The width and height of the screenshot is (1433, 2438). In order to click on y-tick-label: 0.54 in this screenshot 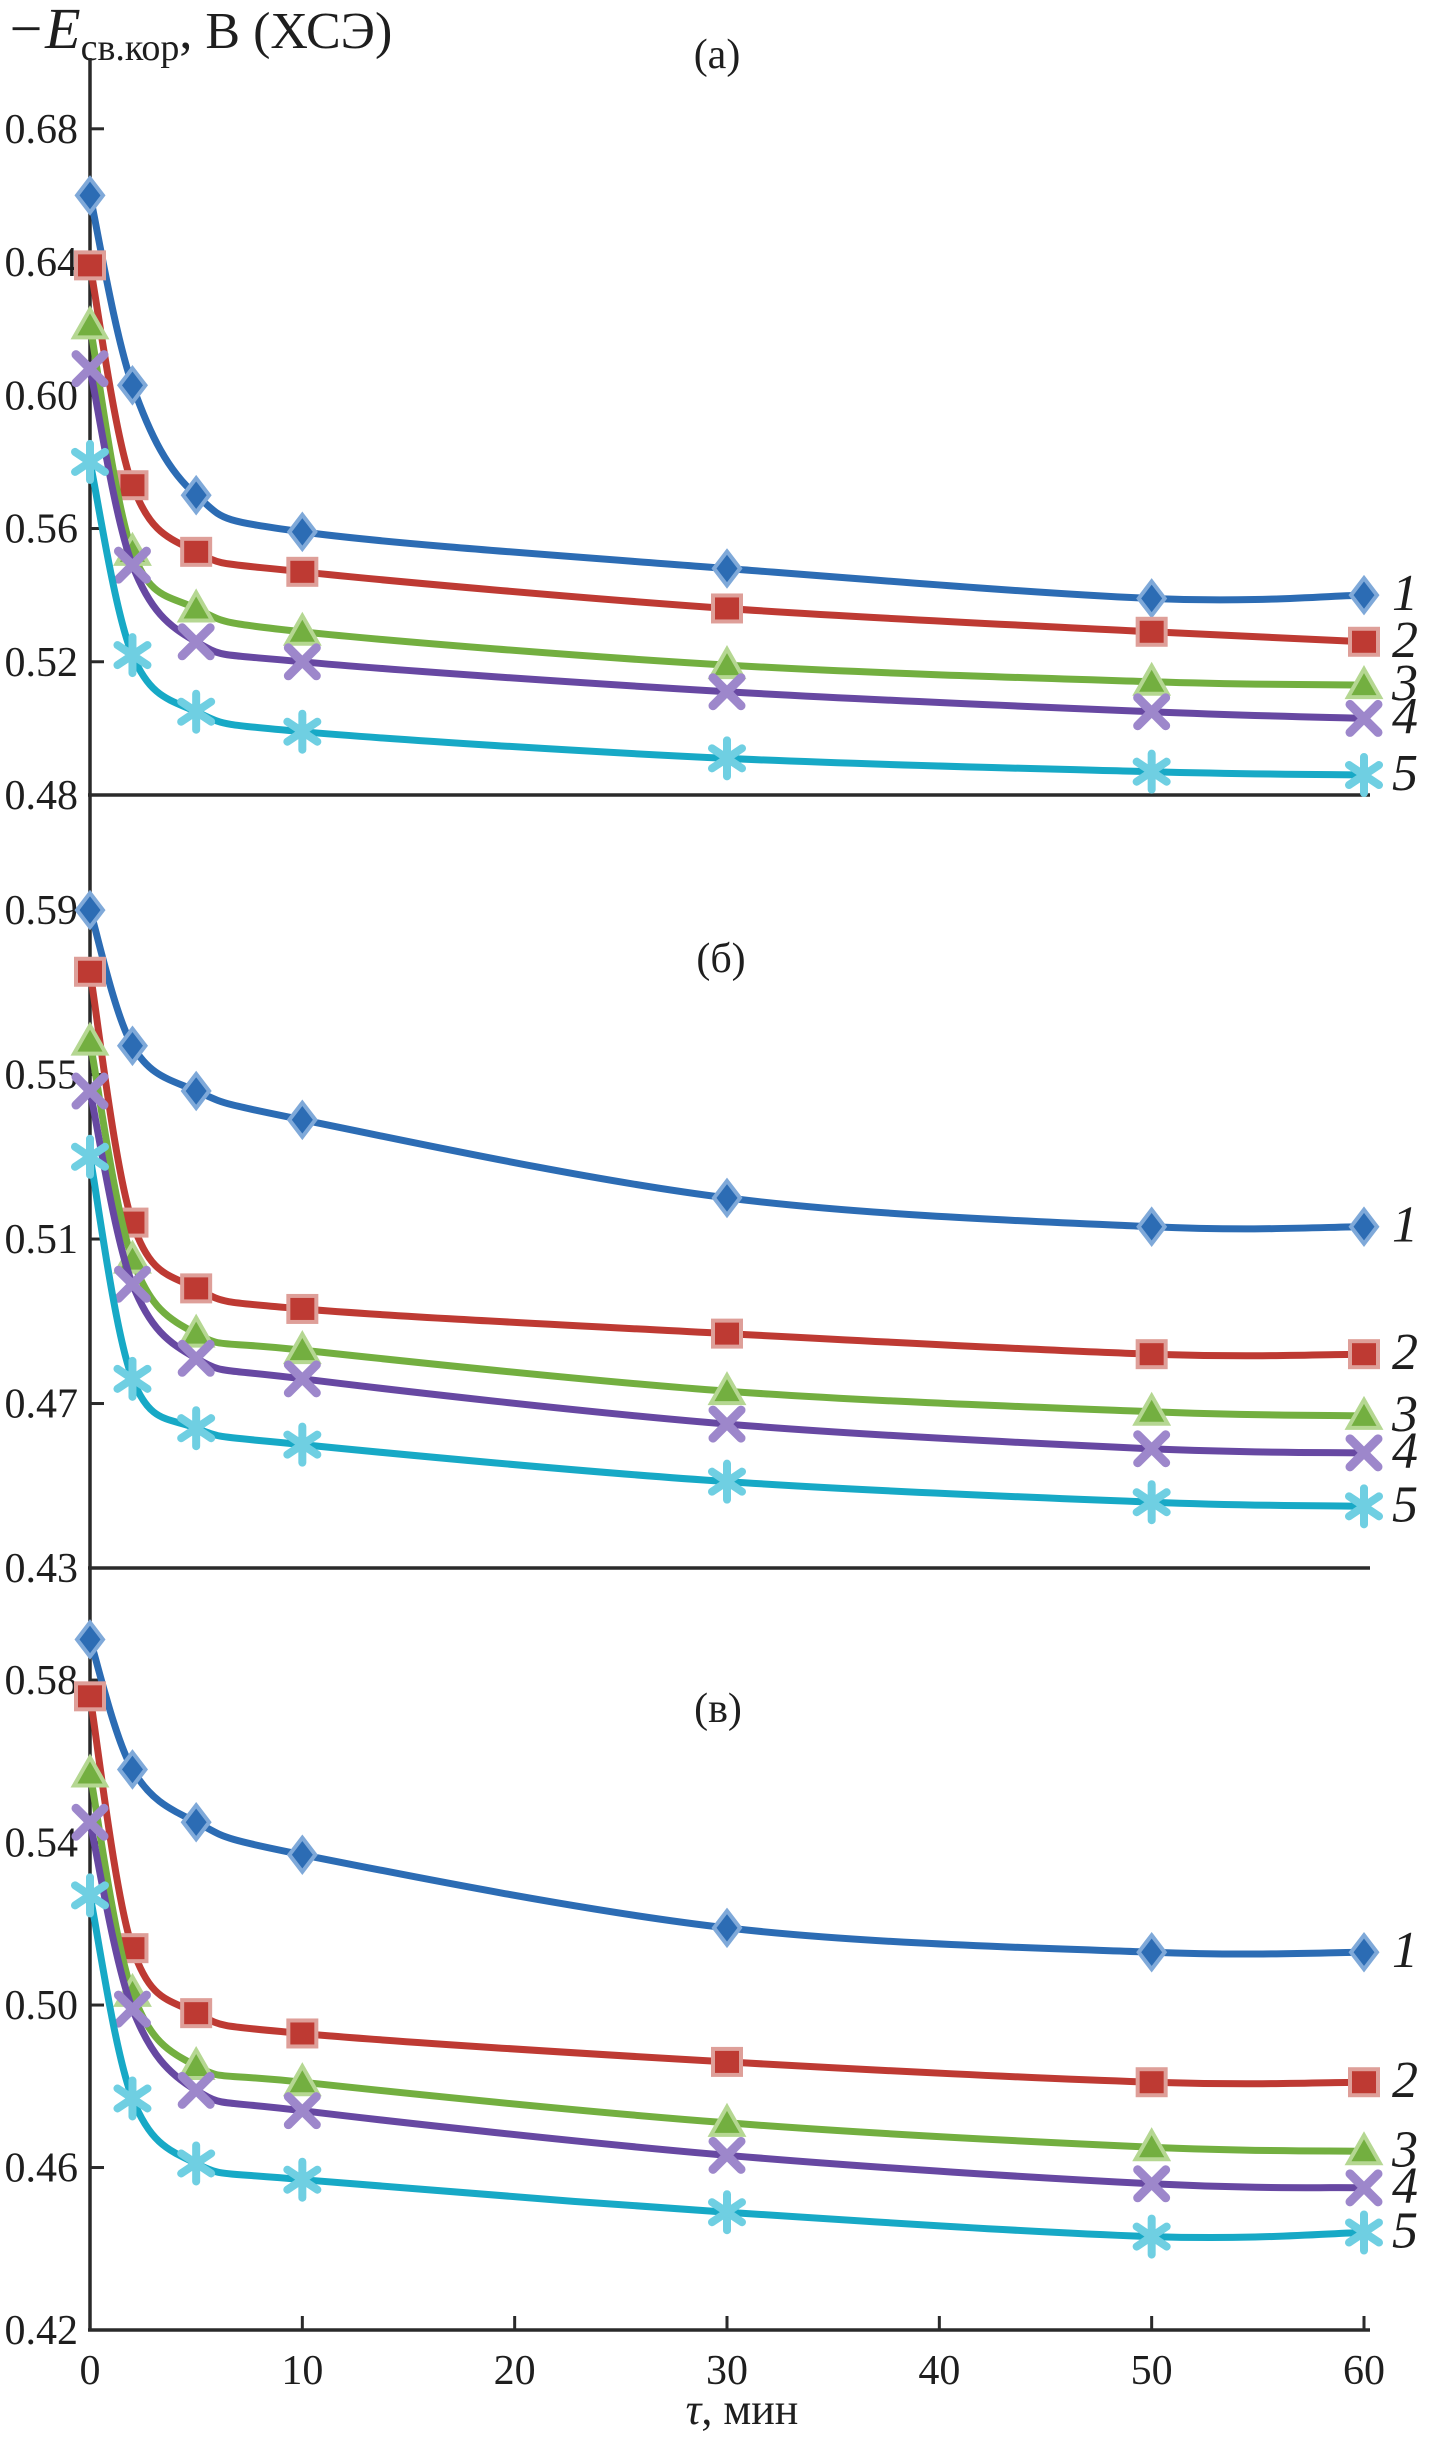, I will do `click(42, 1844)`.